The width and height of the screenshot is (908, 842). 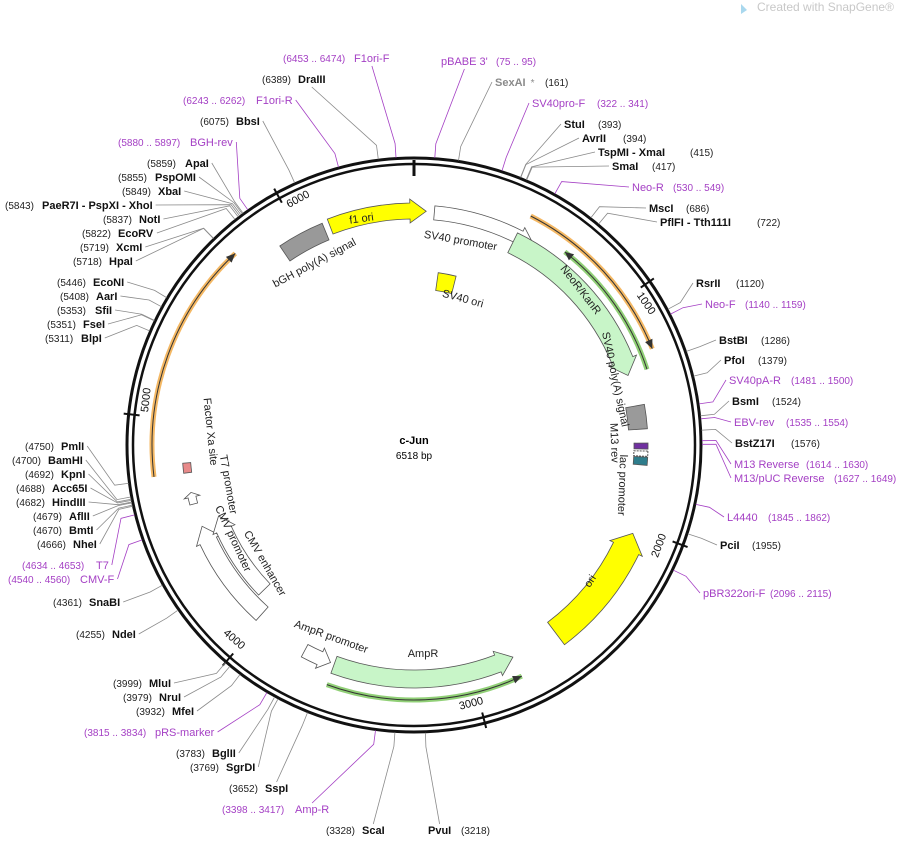 I want to click on enzyme-name: SgrDI, so click(x=240, y=768).